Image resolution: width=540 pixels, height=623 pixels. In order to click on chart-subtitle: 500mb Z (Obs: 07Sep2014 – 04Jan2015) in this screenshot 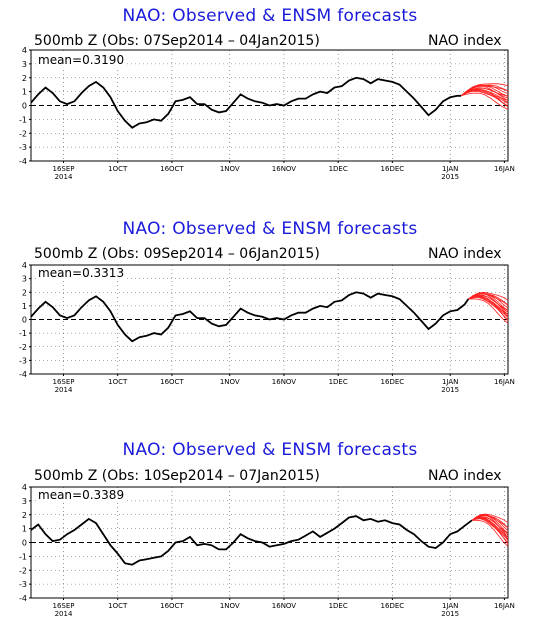, I will do `click(177, 41)`.